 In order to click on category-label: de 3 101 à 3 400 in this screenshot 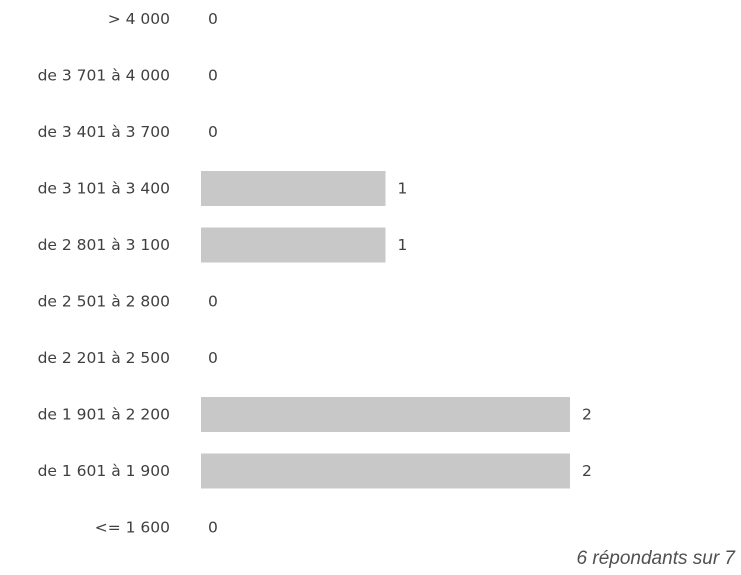, I will do `click(104, 189)`.